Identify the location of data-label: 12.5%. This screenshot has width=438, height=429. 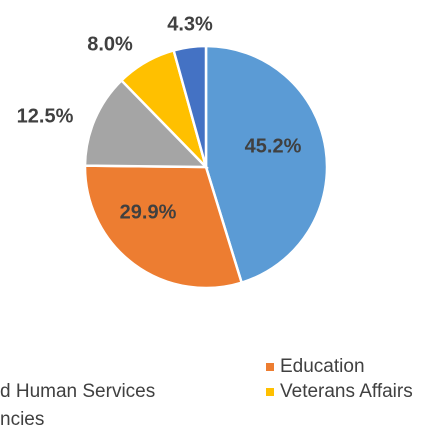
(45, 116).